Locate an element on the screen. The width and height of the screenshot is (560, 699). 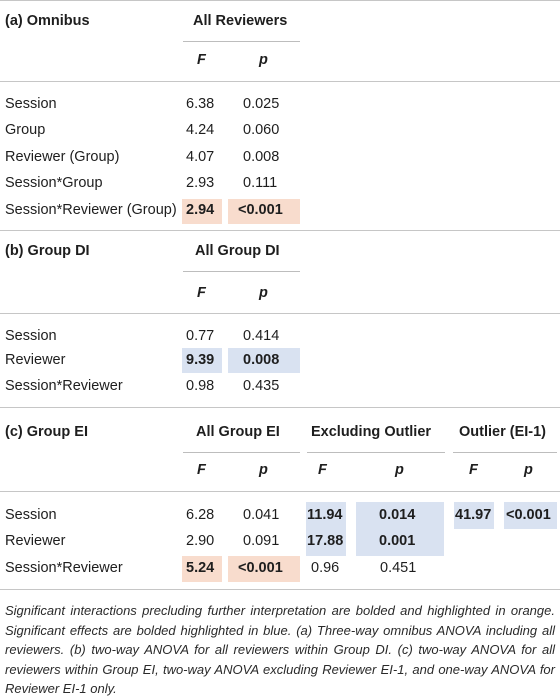
row-label: Reviewer (Group) is located at coordinates (62, 157).